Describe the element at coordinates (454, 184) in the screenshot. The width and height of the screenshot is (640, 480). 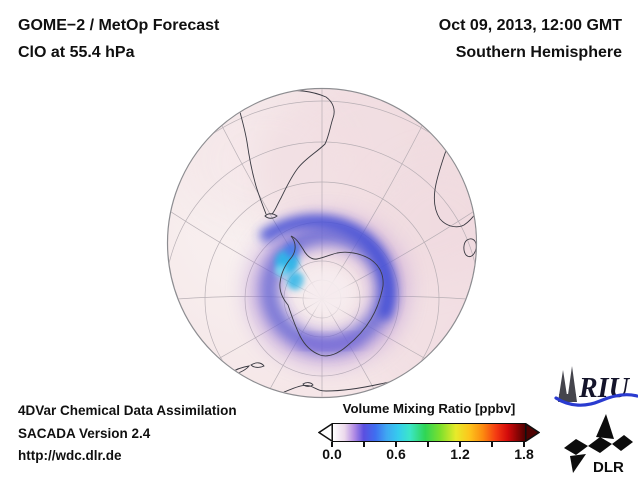
I see `coastline-africa` at that location.